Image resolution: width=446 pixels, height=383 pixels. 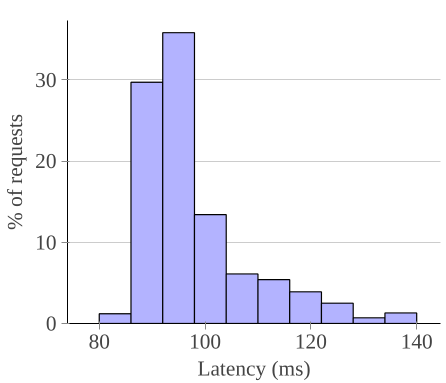 I want to click on x-tick-label: 120, so click(x=310, y=342).